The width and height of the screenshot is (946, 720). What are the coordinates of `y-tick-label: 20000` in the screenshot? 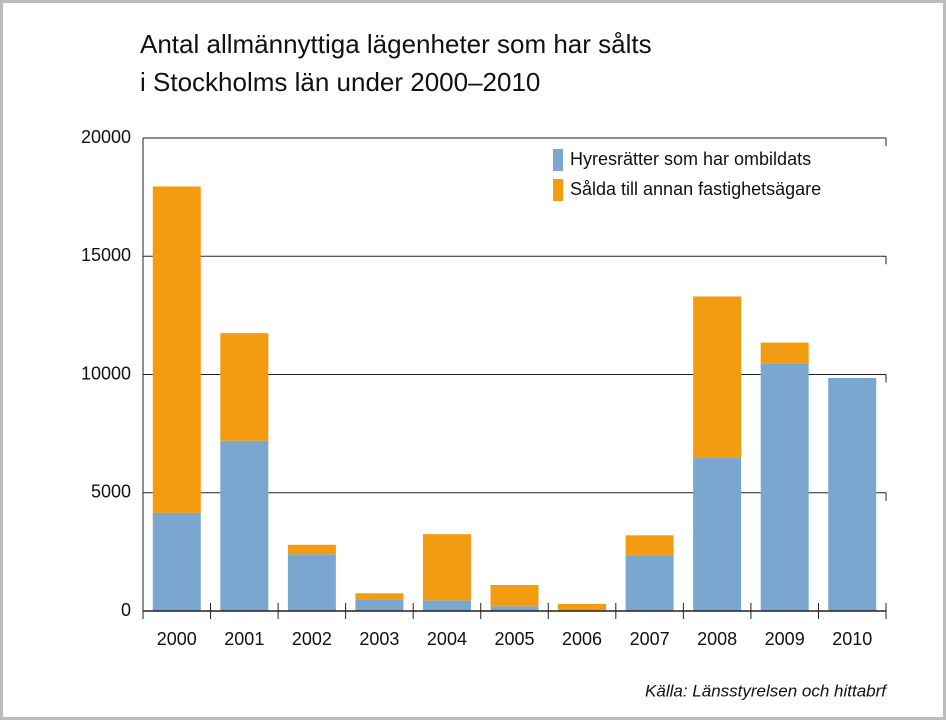 It's located at (106, 137).